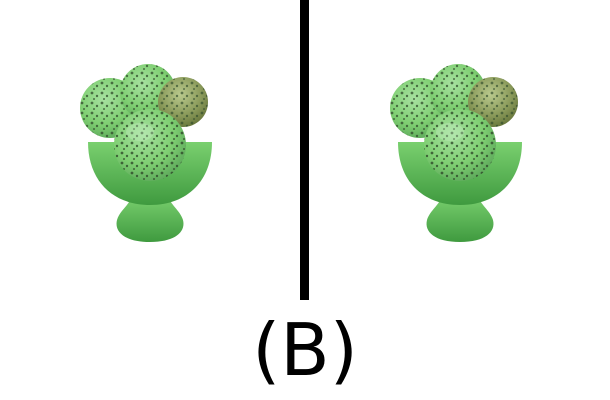 The image size is (610, 400). Describe the element at coordinates (304, 150) in the screenshot. I see `vertical-divider` at that location.